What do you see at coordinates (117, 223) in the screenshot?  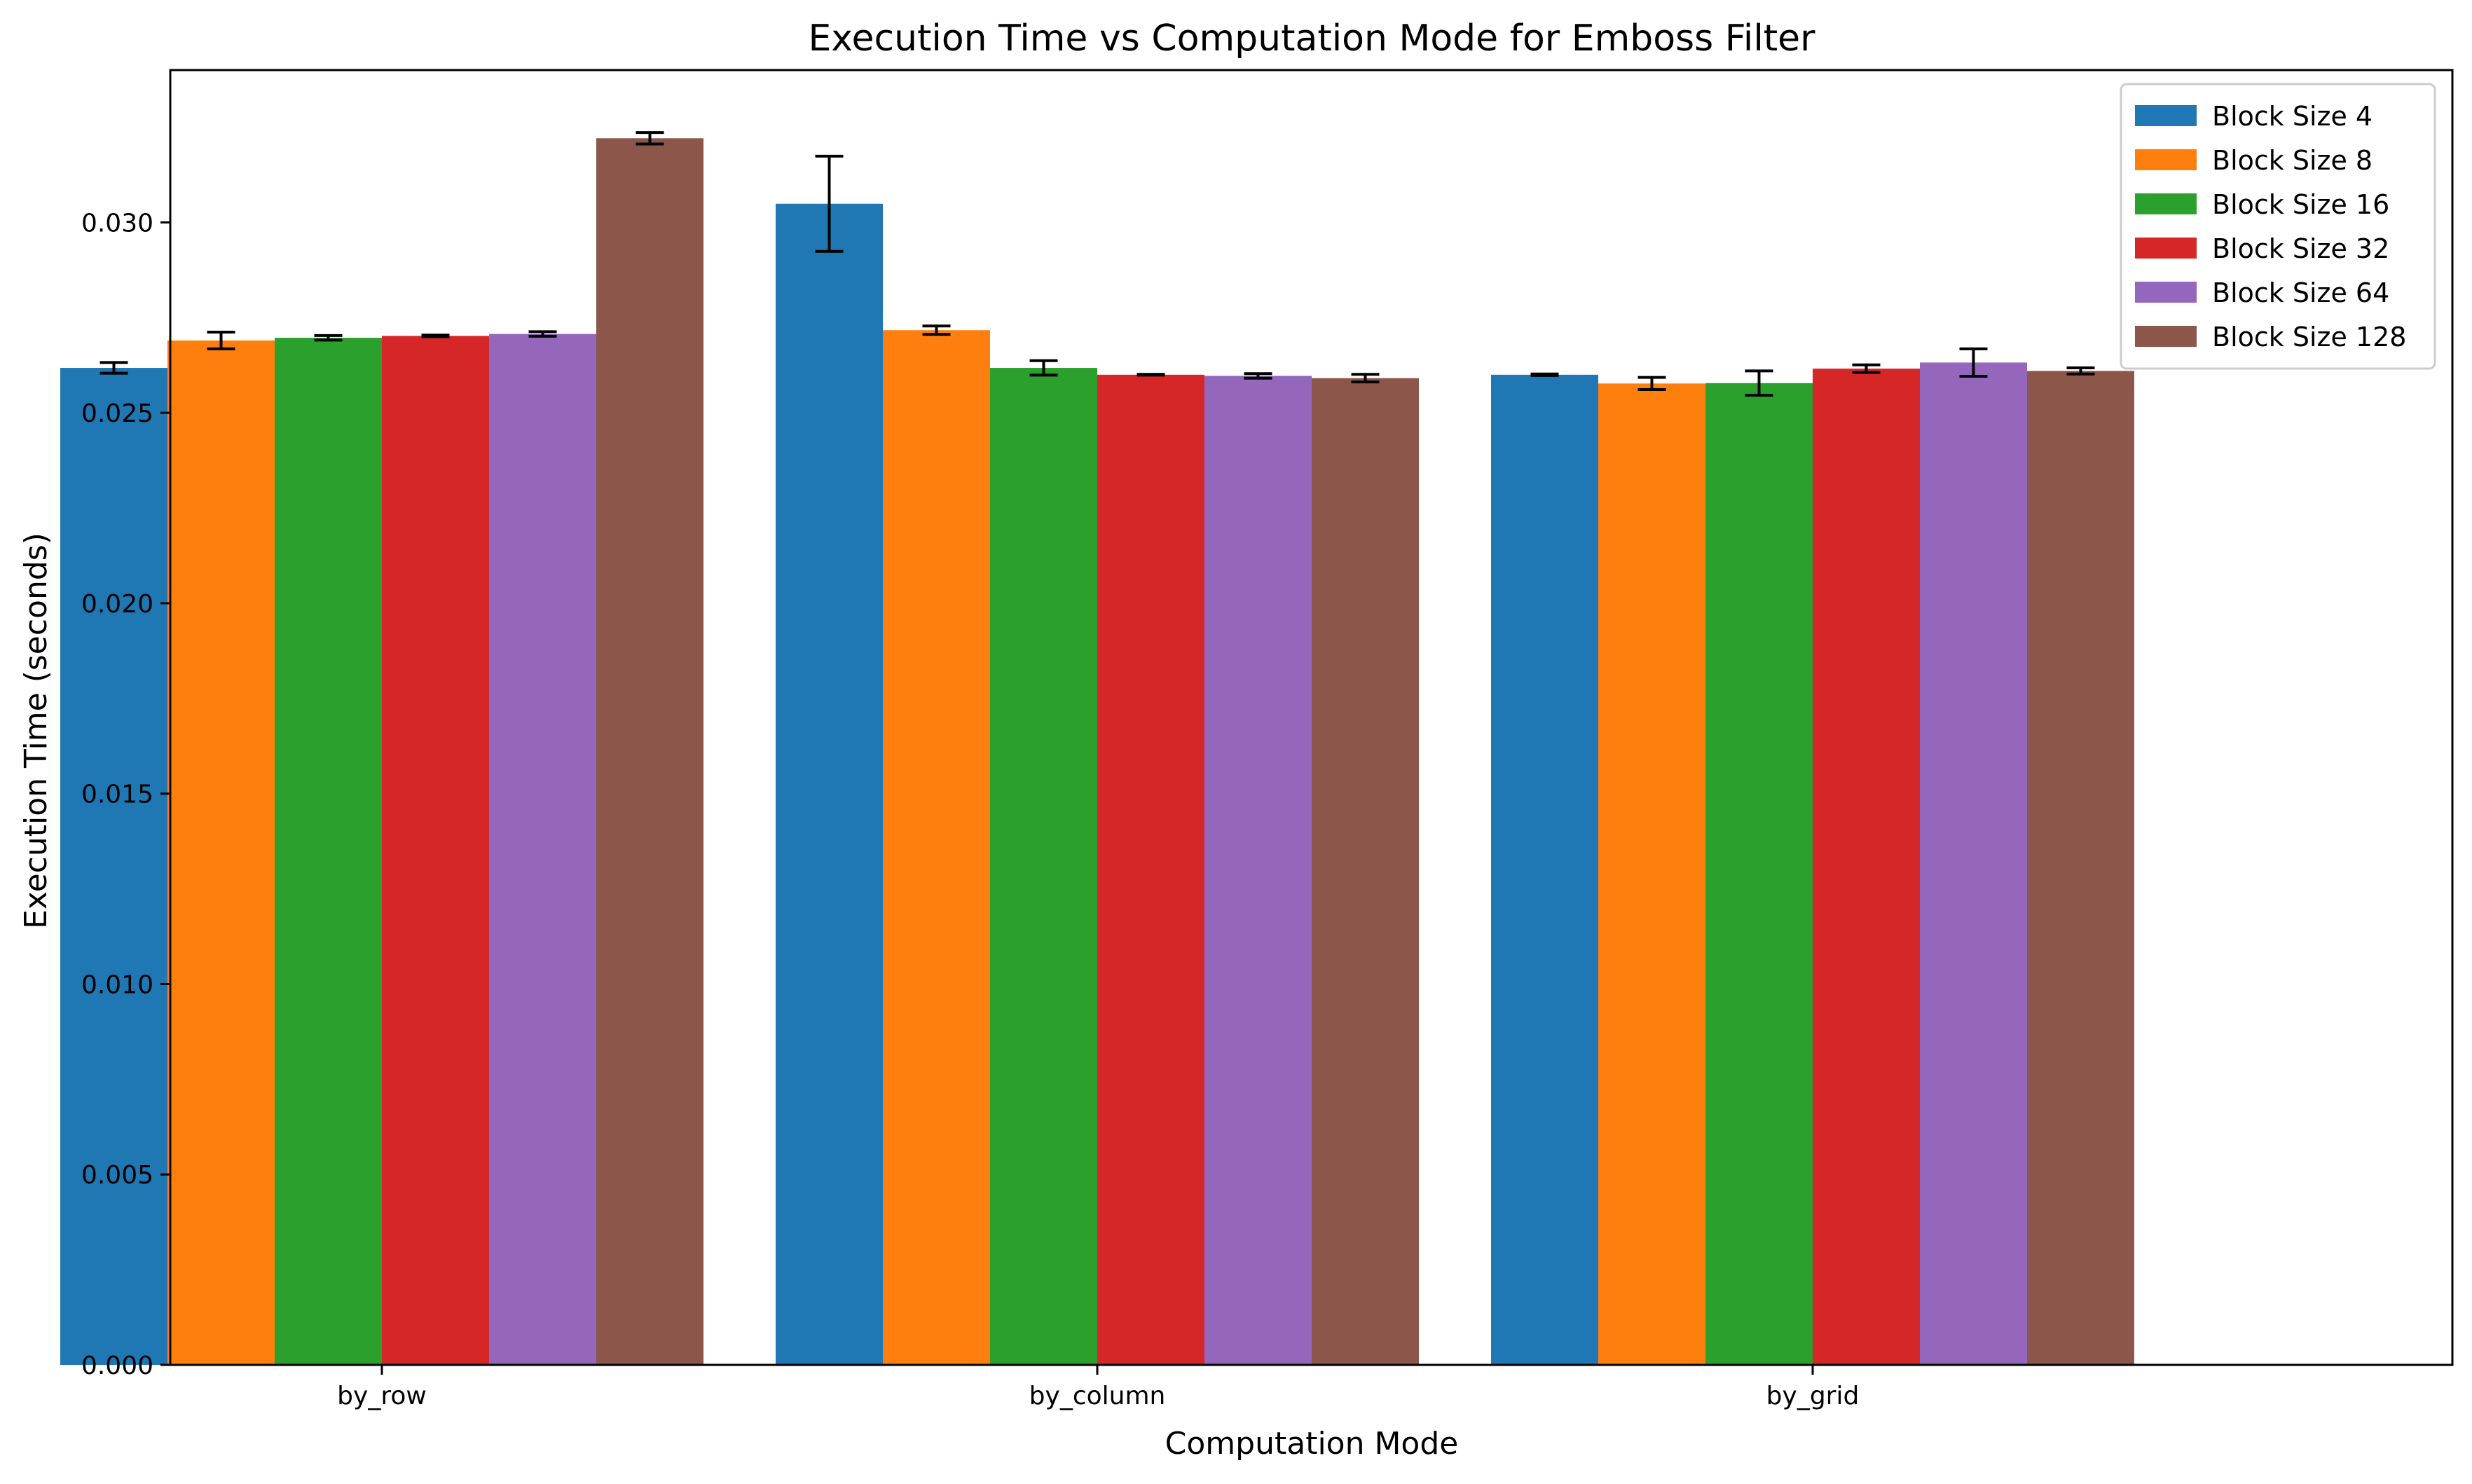 I see `y-tick-label: 0.030` at bounding box center [117, 223].